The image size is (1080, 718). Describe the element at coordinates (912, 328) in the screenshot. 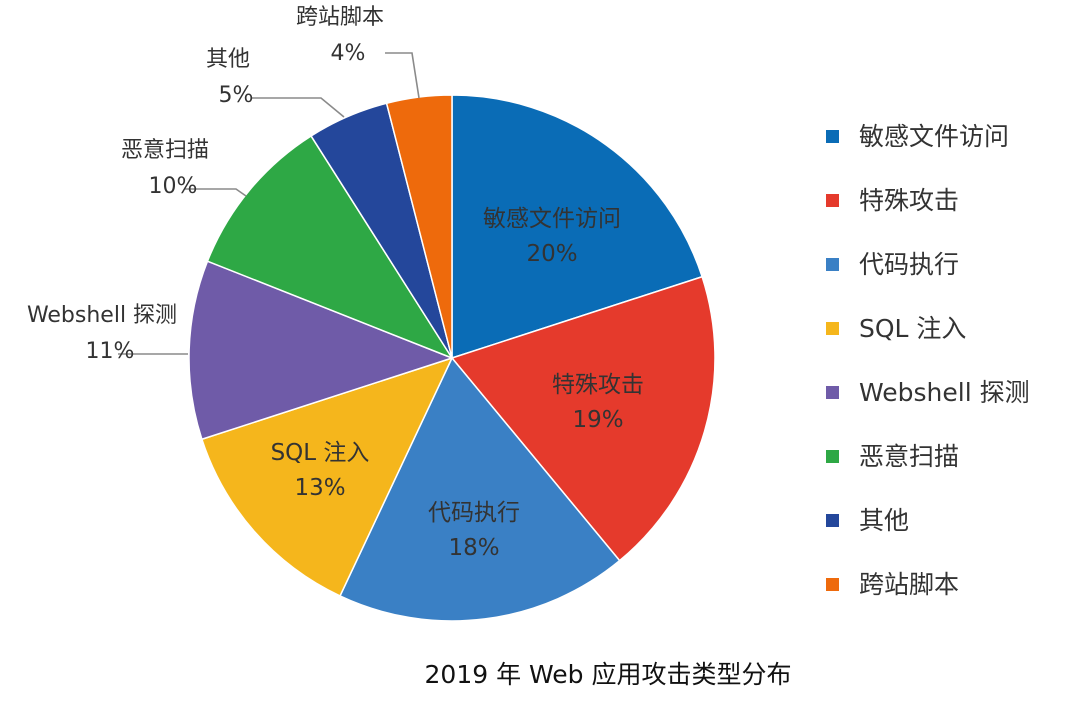

I see `legend-label-4: SQL 注入` at that location.